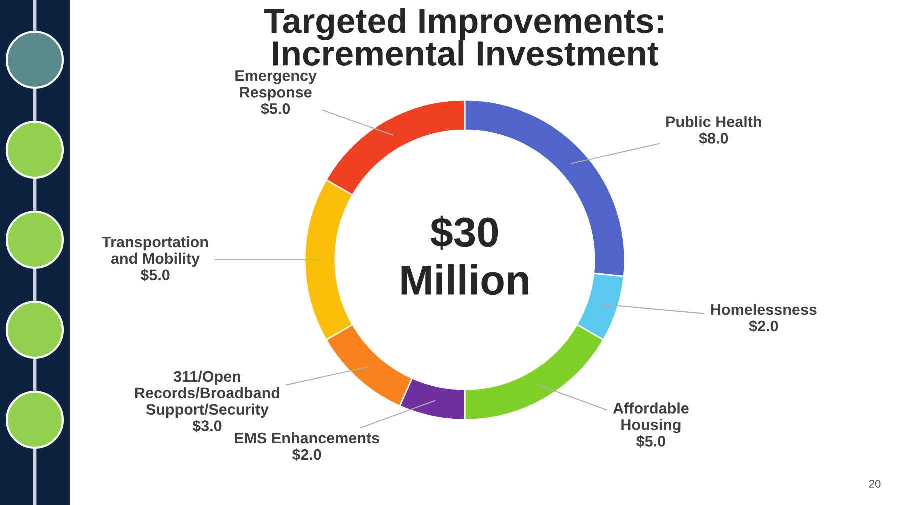 Image resolution: width=900 pixels, height=505 pixels. What do you see at coordinates (307, 438) in the screenshot?
I see `slice-label: EMS Enhancements` at bounding box center [307, 438].